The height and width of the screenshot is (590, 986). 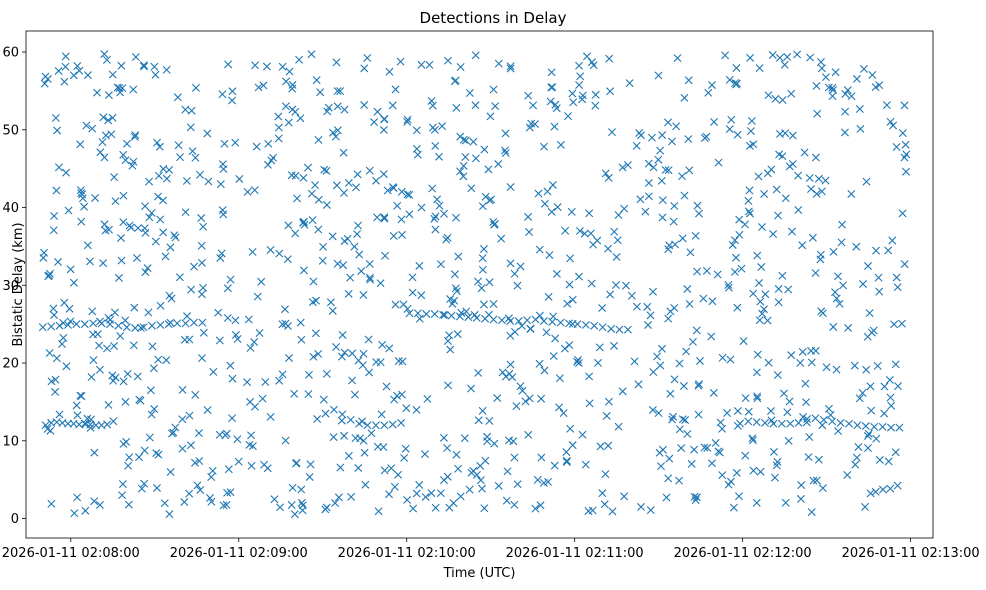 What do you see at coordinates (18, 284) in the screenshot?
I see `y-axis-title: Bistatic Delay (km)` at bounding box center [18, 284].